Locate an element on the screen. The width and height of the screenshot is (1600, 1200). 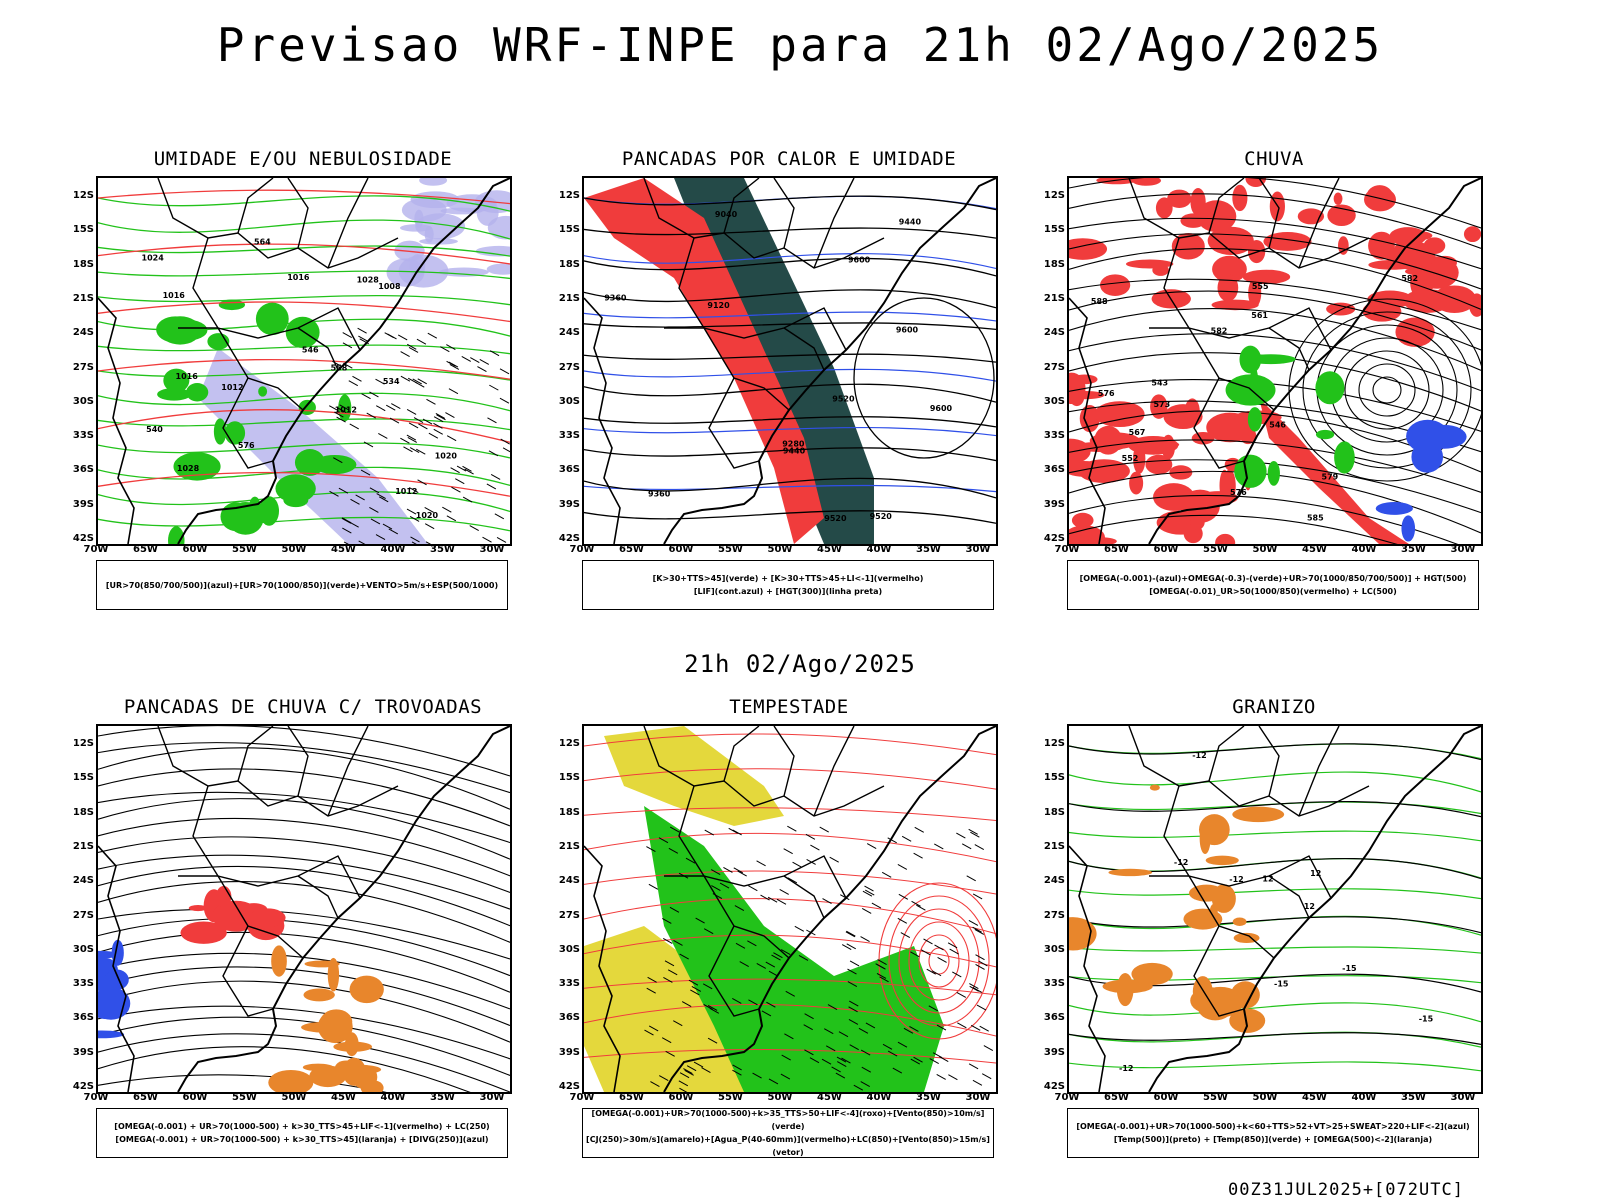
longitude-label: 40W is located at coordinates (1364, 1097).